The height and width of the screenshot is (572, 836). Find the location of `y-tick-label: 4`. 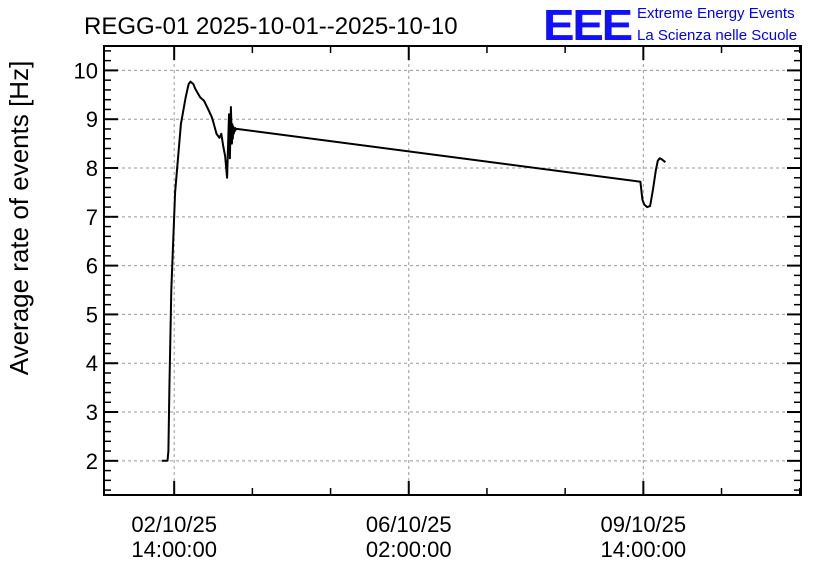

y-tick-label: 4 is located at coordinates (92, 363).